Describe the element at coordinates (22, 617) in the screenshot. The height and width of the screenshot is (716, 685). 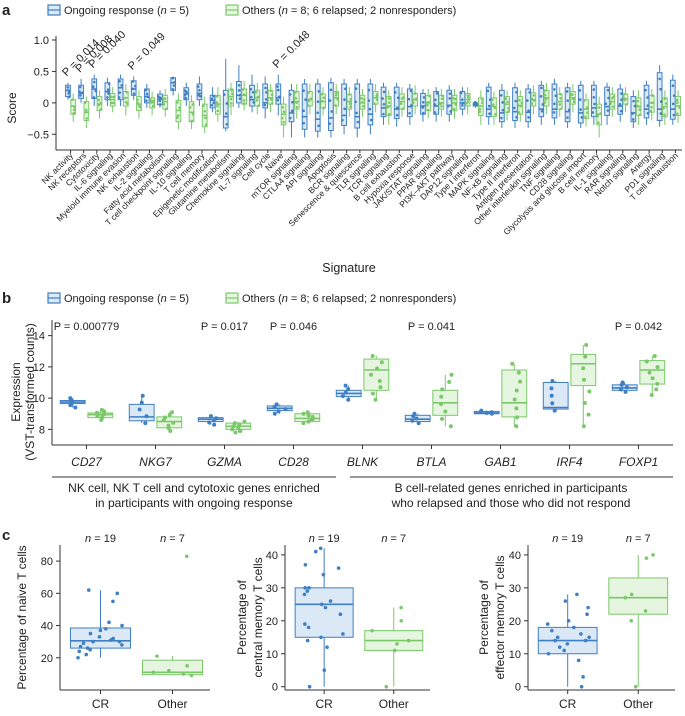
I see `panel-c-ylabel: Percentage of naive T cells` at that location.